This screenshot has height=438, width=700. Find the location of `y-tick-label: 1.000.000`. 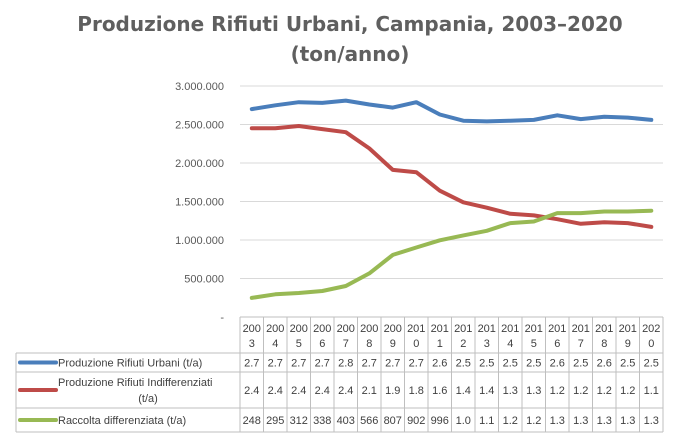

y-tick-label: 1.000.000 is located at coordinates (199, 241).